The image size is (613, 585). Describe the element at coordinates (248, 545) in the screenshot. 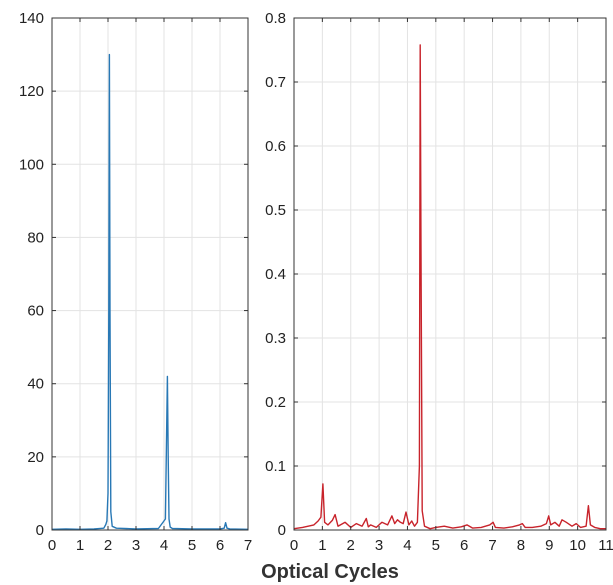

I see `left-x-tick-label: 7` at that location.